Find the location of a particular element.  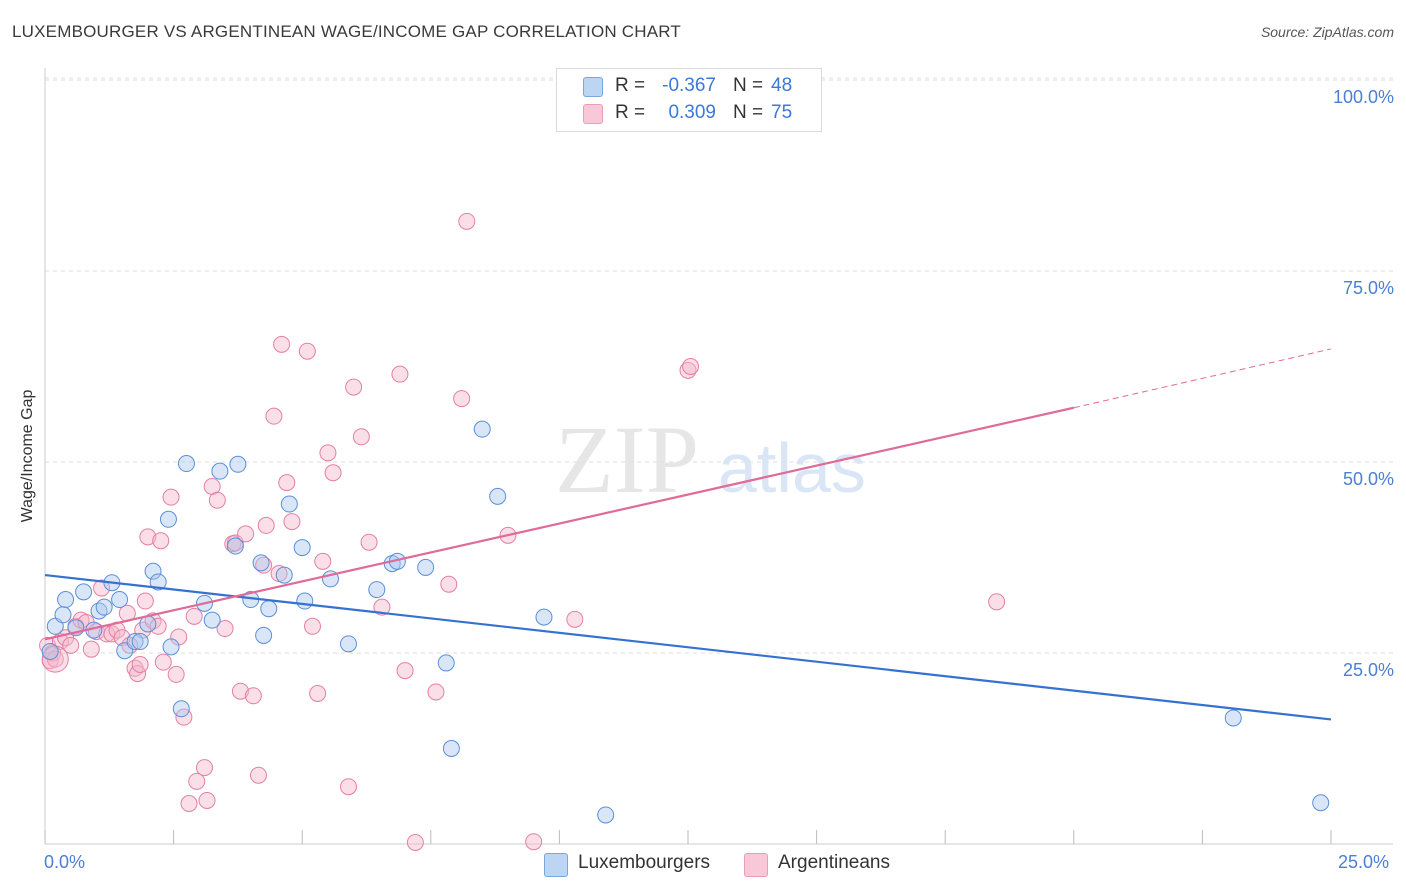

y-tick-label: 25.0% is located at coordinates (1368, 670).